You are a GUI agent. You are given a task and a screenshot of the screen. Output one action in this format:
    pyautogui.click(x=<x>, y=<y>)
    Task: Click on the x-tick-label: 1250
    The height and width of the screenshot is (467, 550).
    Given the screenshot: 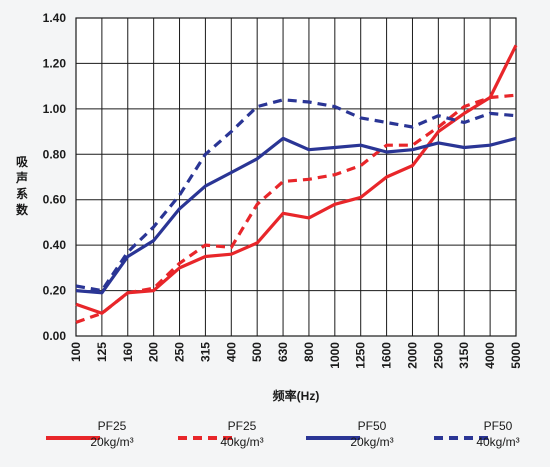 What is the action you would take?
    pyautogui.click(x=361, y=355)
    